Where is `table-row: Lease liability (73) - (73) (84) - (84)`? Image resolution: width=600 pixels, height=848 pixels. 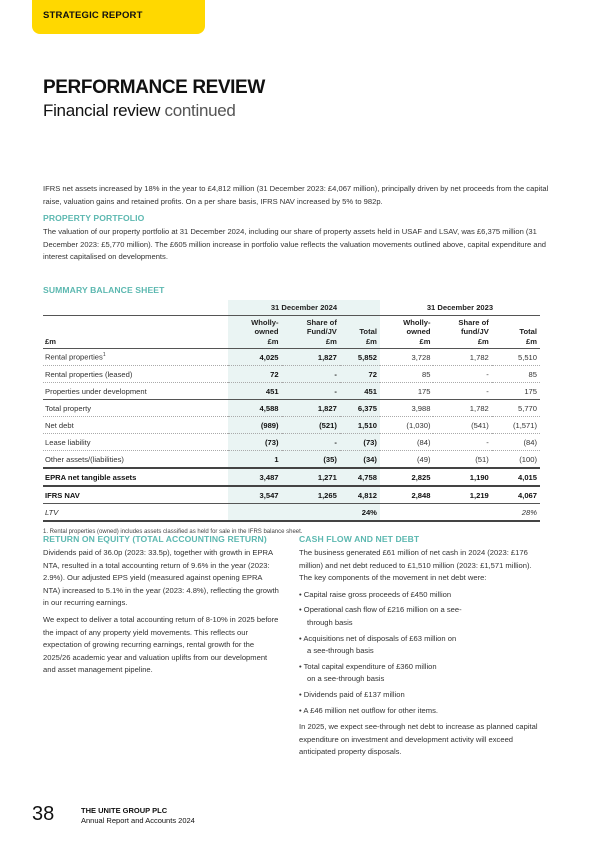
table-row: Lease liability (73) - (73) (84) - (84) is located at coordinates (291, 442).